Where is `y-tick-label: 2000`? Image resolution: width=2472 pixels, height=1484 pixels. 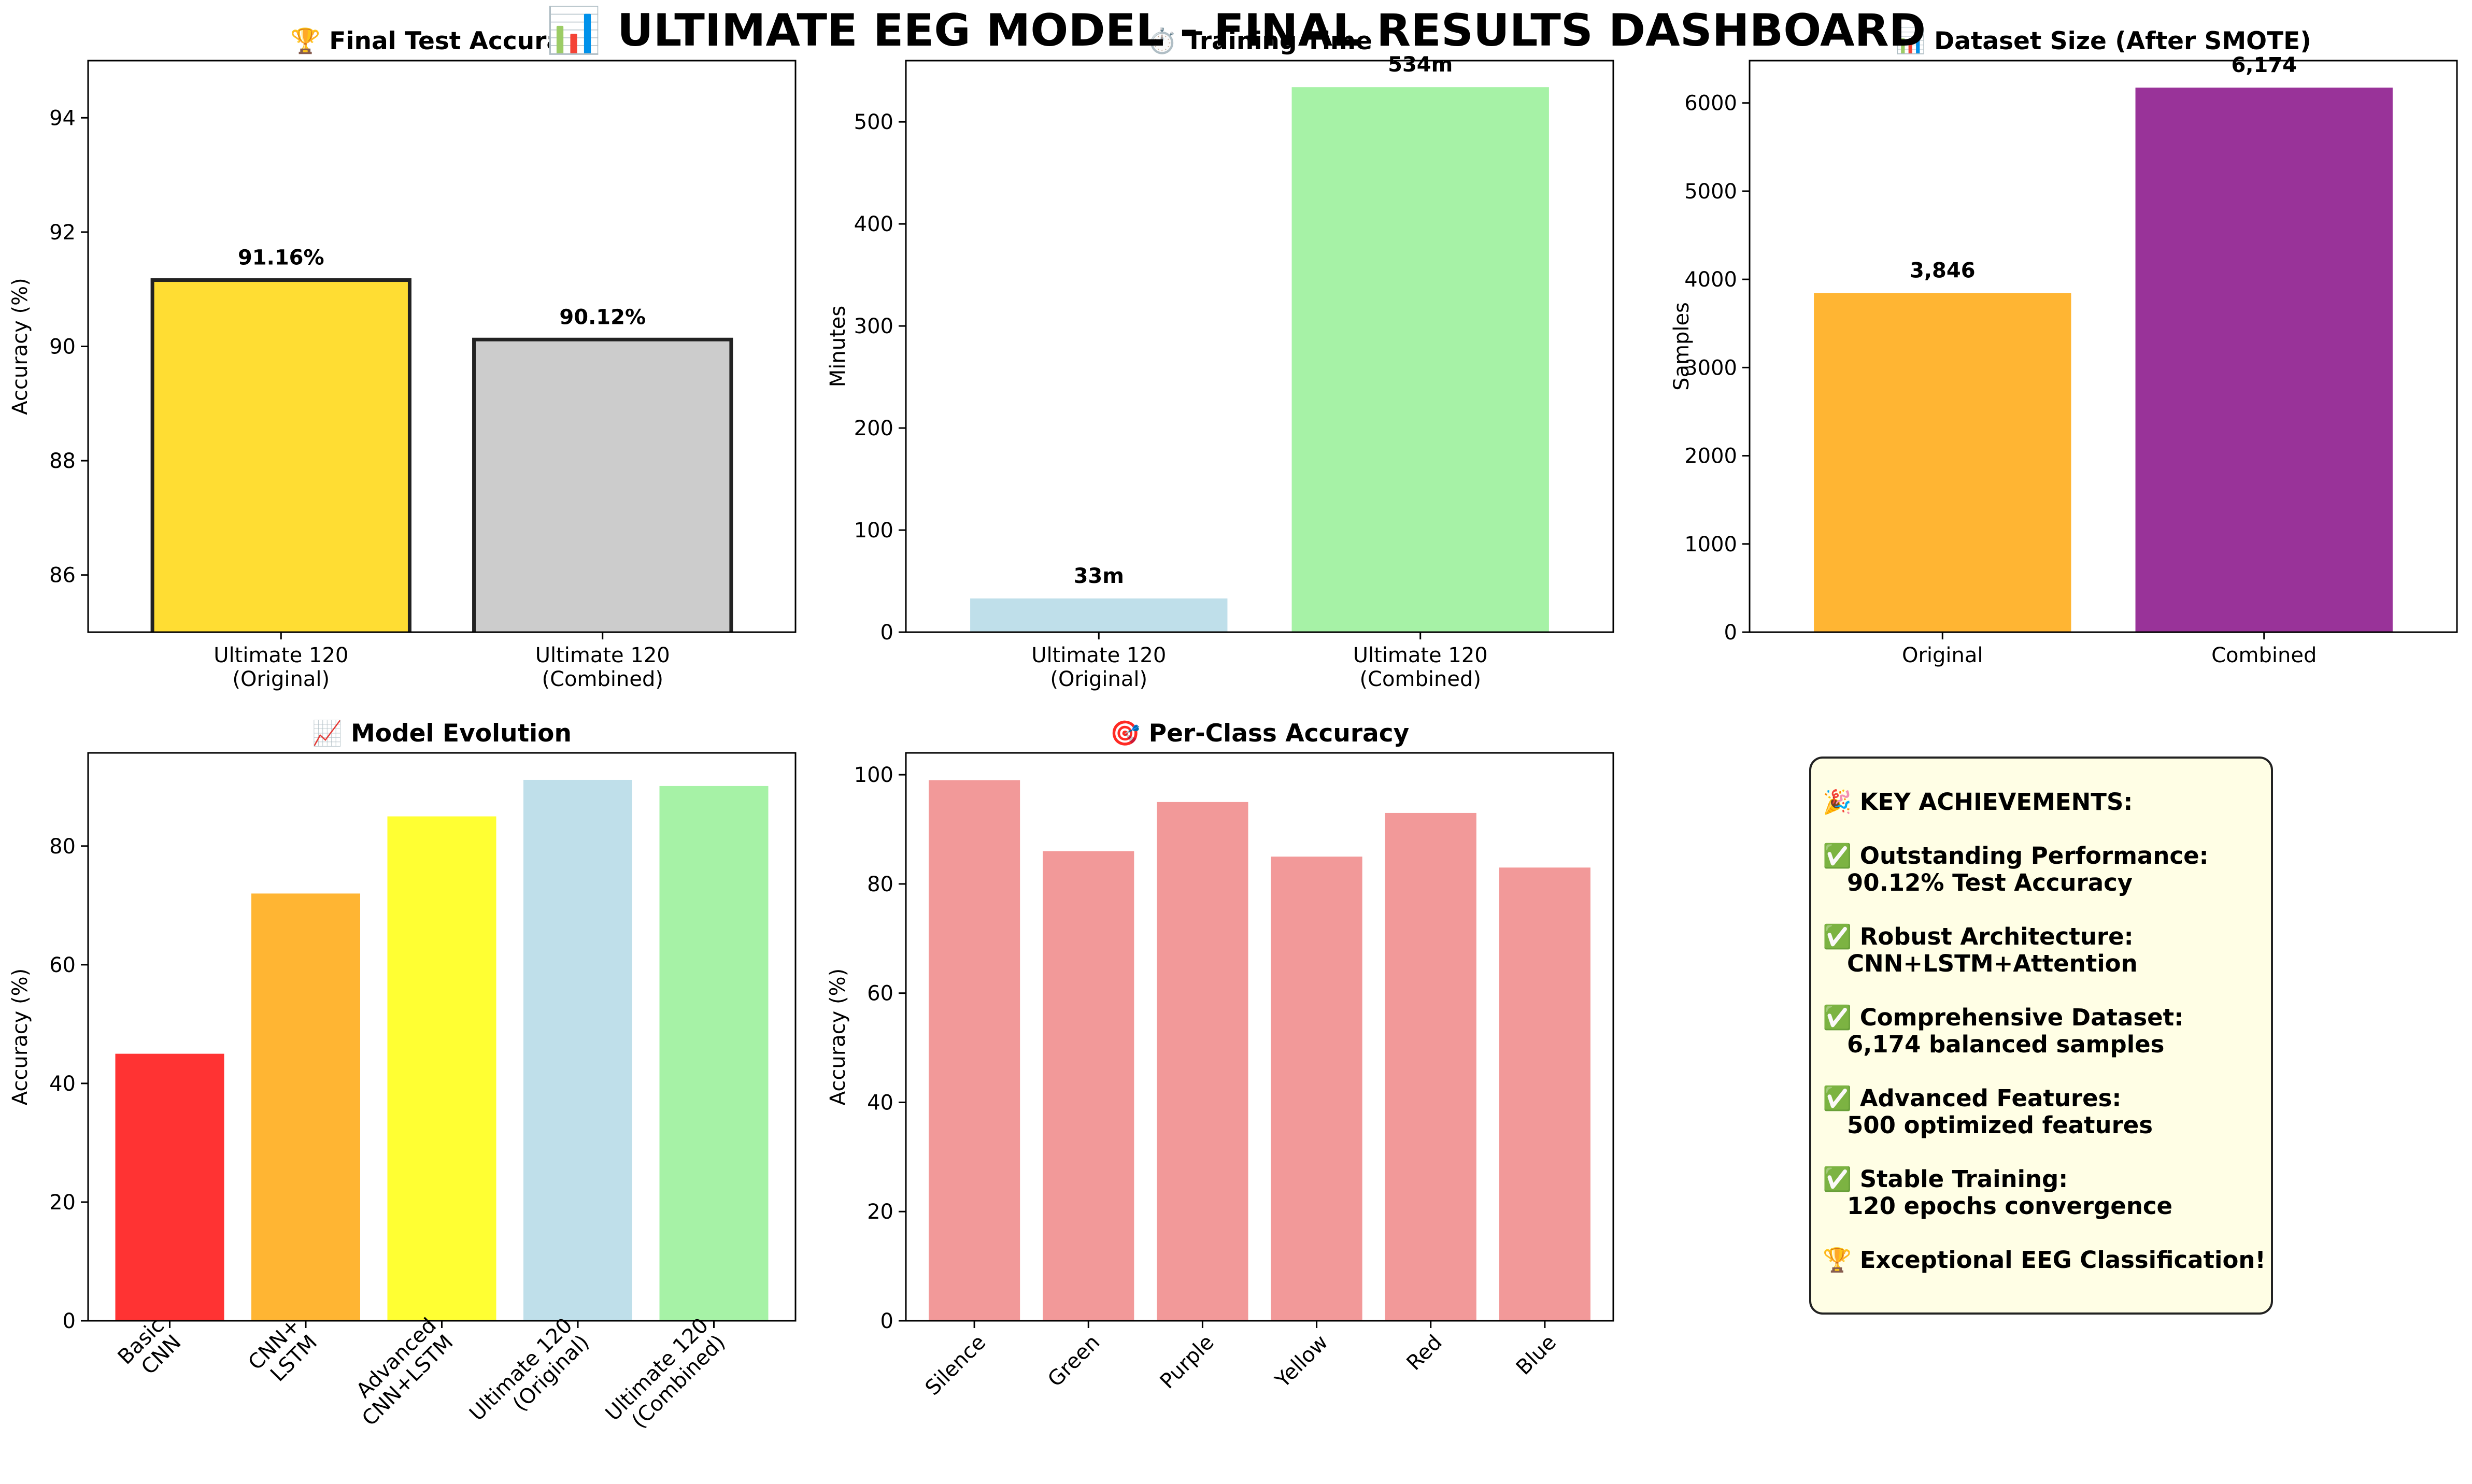
y-tick-label: 2000 is located at coordinates (1710, 457).